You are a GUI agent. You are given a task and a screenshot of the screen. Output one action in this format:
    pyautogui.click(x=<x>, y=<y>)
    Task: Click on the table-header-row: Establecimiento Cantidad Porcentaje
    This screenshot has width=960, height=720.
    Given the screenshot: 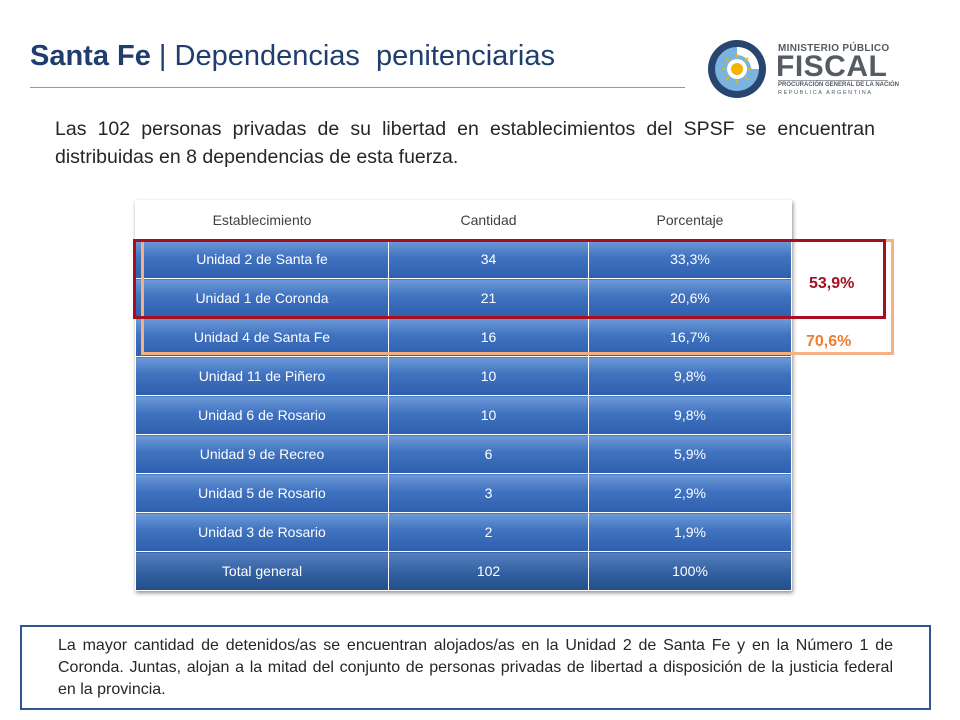 What is the action you would take?
    pyautogui.click(x=463, y=220)
    